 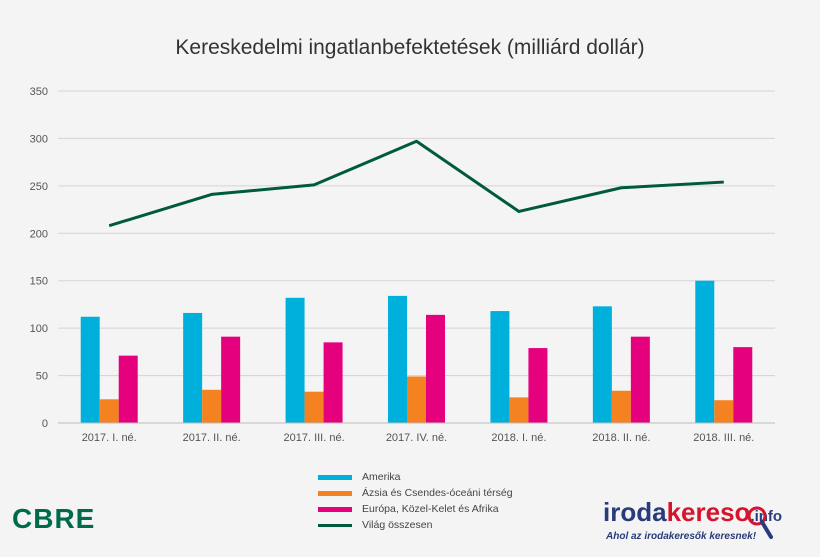 What do you see at coordinates (381, 477) in the screenshot?
I see `legend-label-0: Amerika` at bounding box center [381, 477].